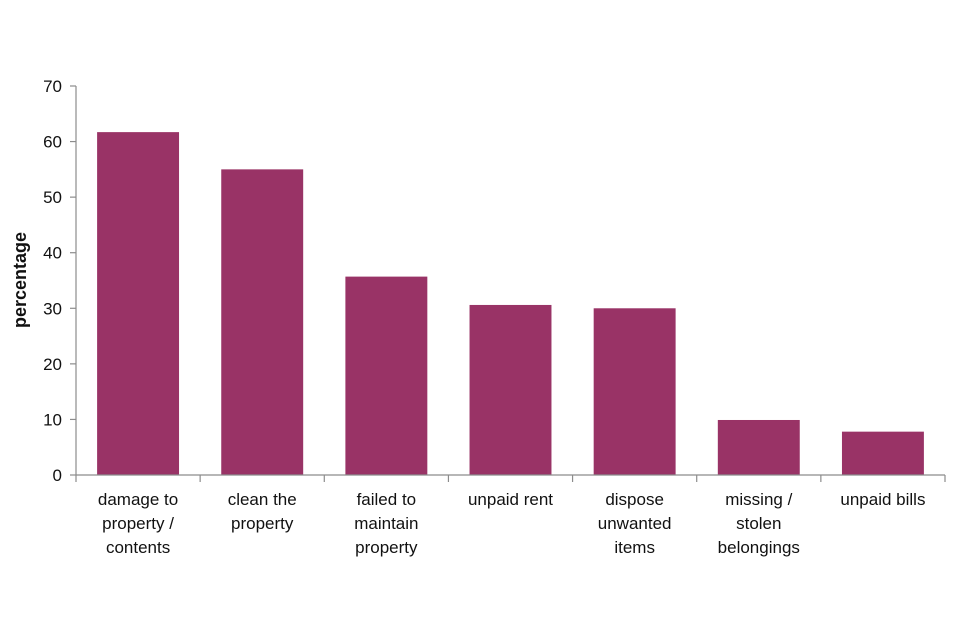 The image size is (960, 640). Describe the element at coordinates (262, 511) in the screenshot. I see `category-label: clean the property` at that location.